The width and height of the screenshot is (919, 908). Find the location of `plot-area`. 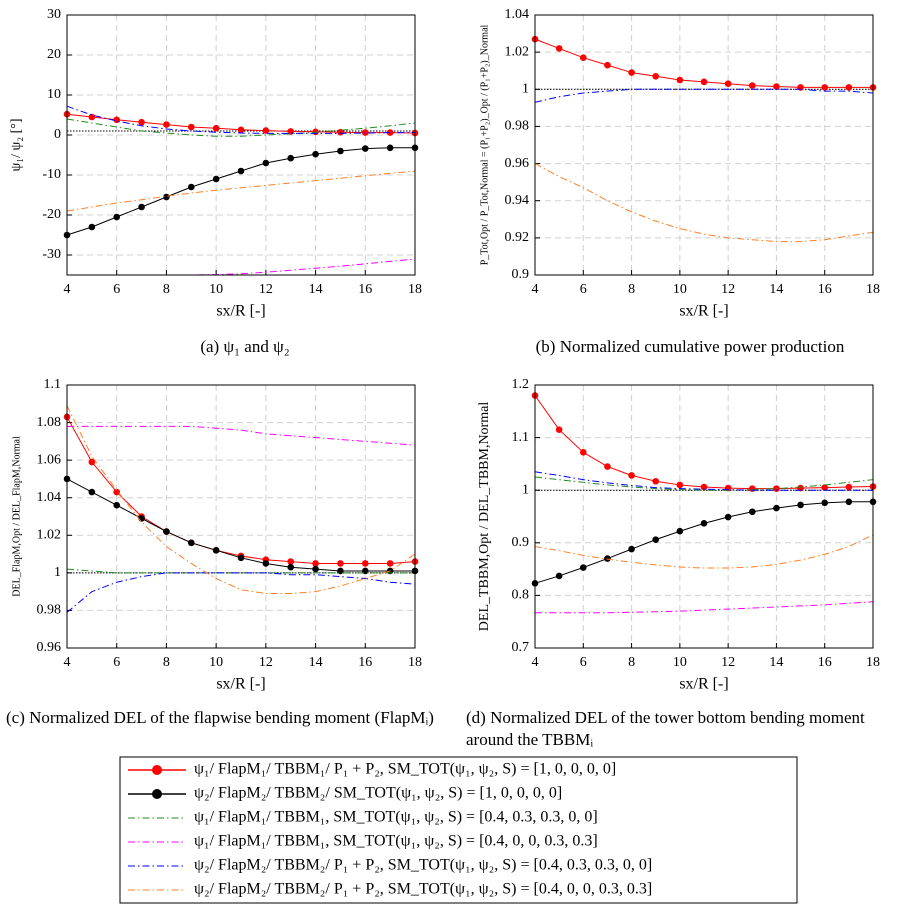

plot-area is located at coordinates (241, 516).